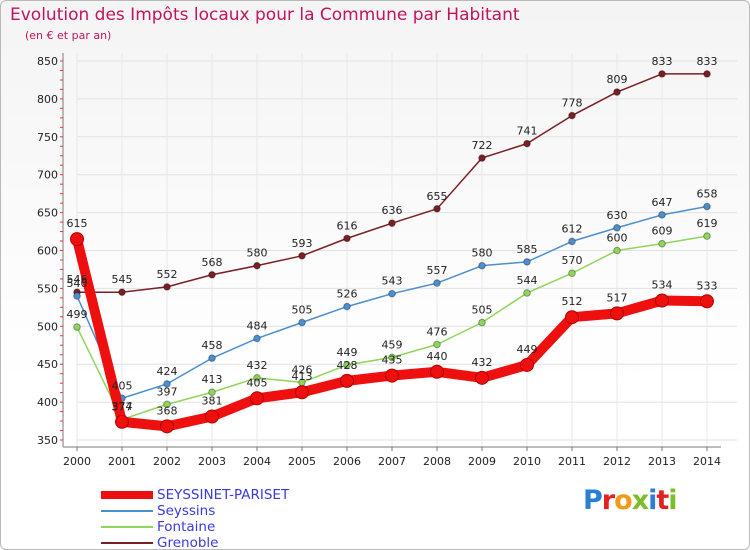 The image size is (750, 550). What do you see at coordinates (77, 279) in the screenshot?
I see `data-label: 546` at bounding box center [77, 279].